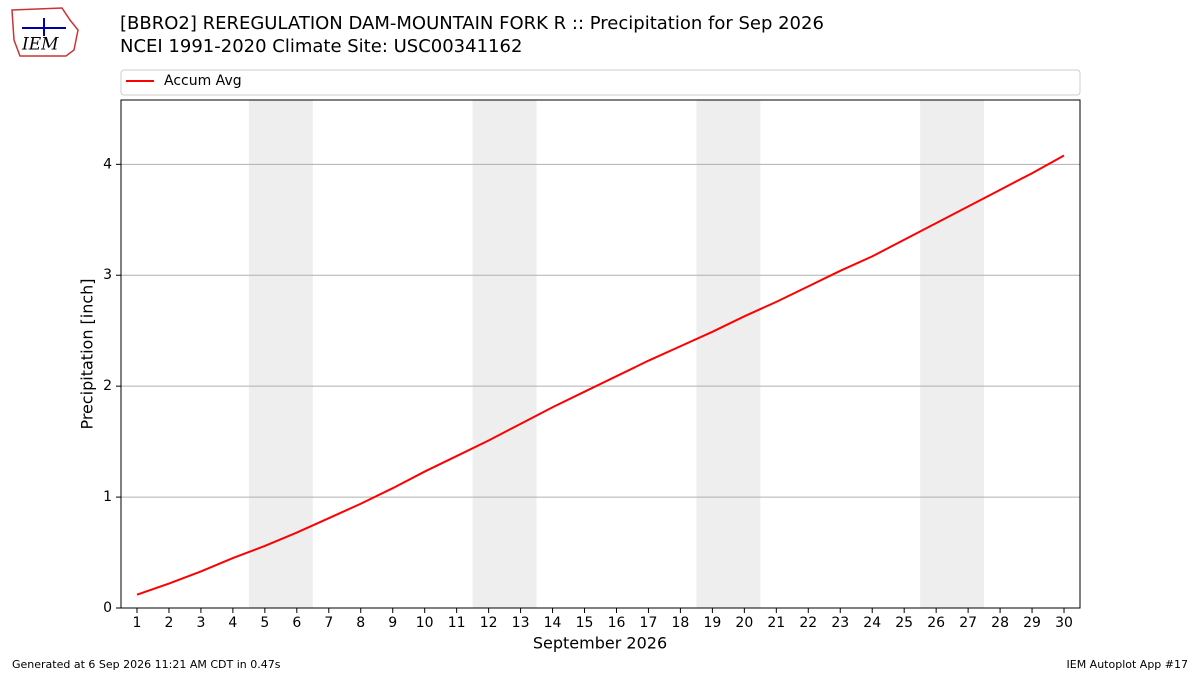 The width and height of the screenshot is (1200, 675). I want to click on x-tick-label: 23, so click(840, 623).